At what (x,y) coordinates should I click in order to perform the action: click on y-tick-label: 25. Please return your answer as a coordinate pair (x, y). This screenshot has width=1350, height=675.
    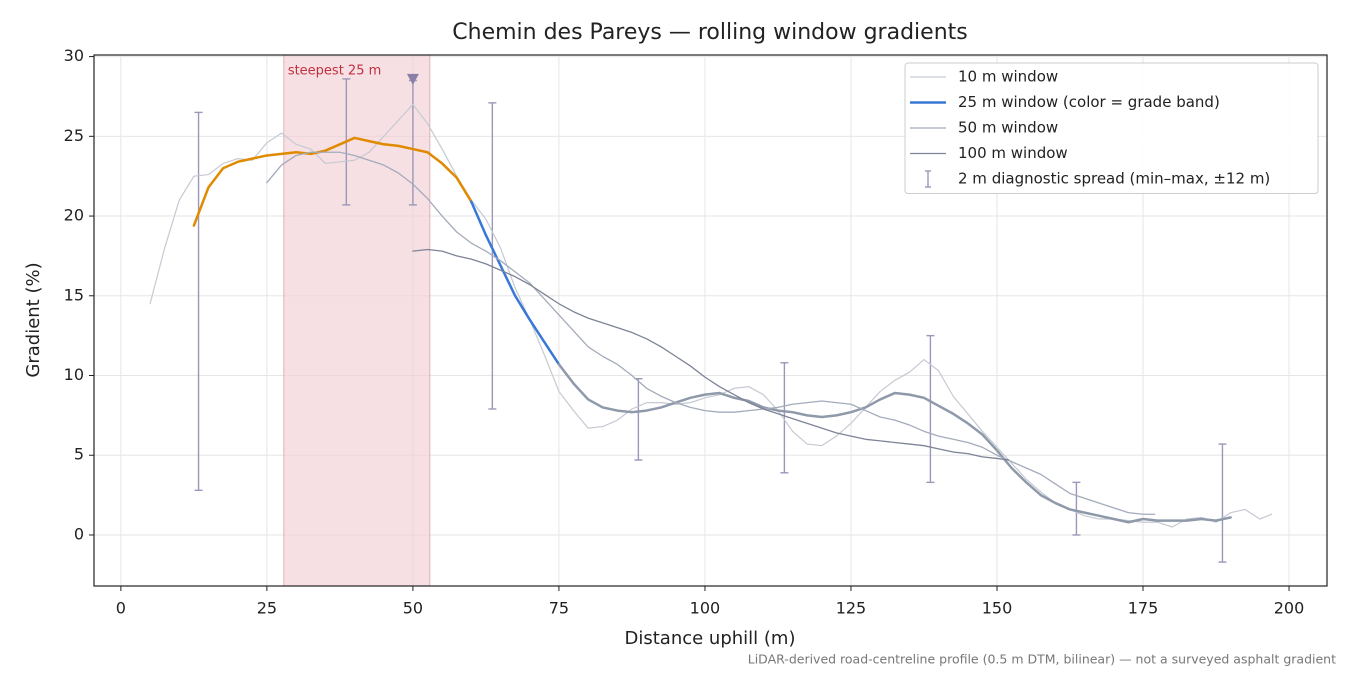
    Looking at the image, I should click on (74, 135).